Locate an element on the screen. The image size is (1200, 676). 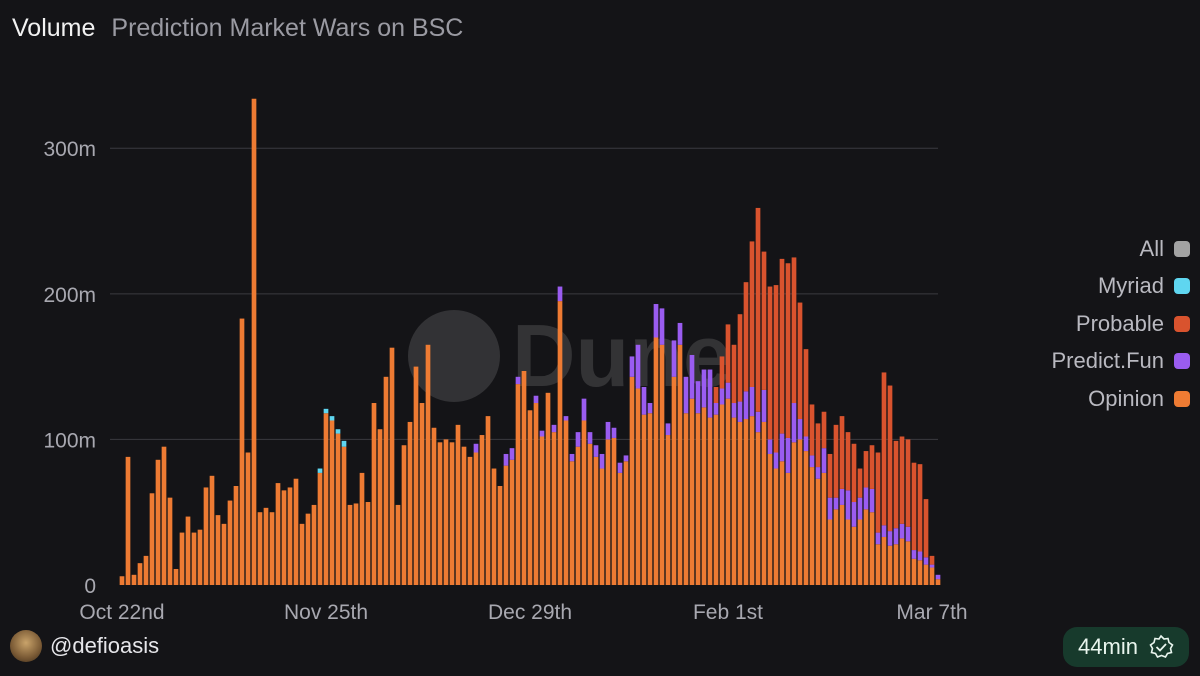
author: @defioasis is located at coordinates (84, 646).